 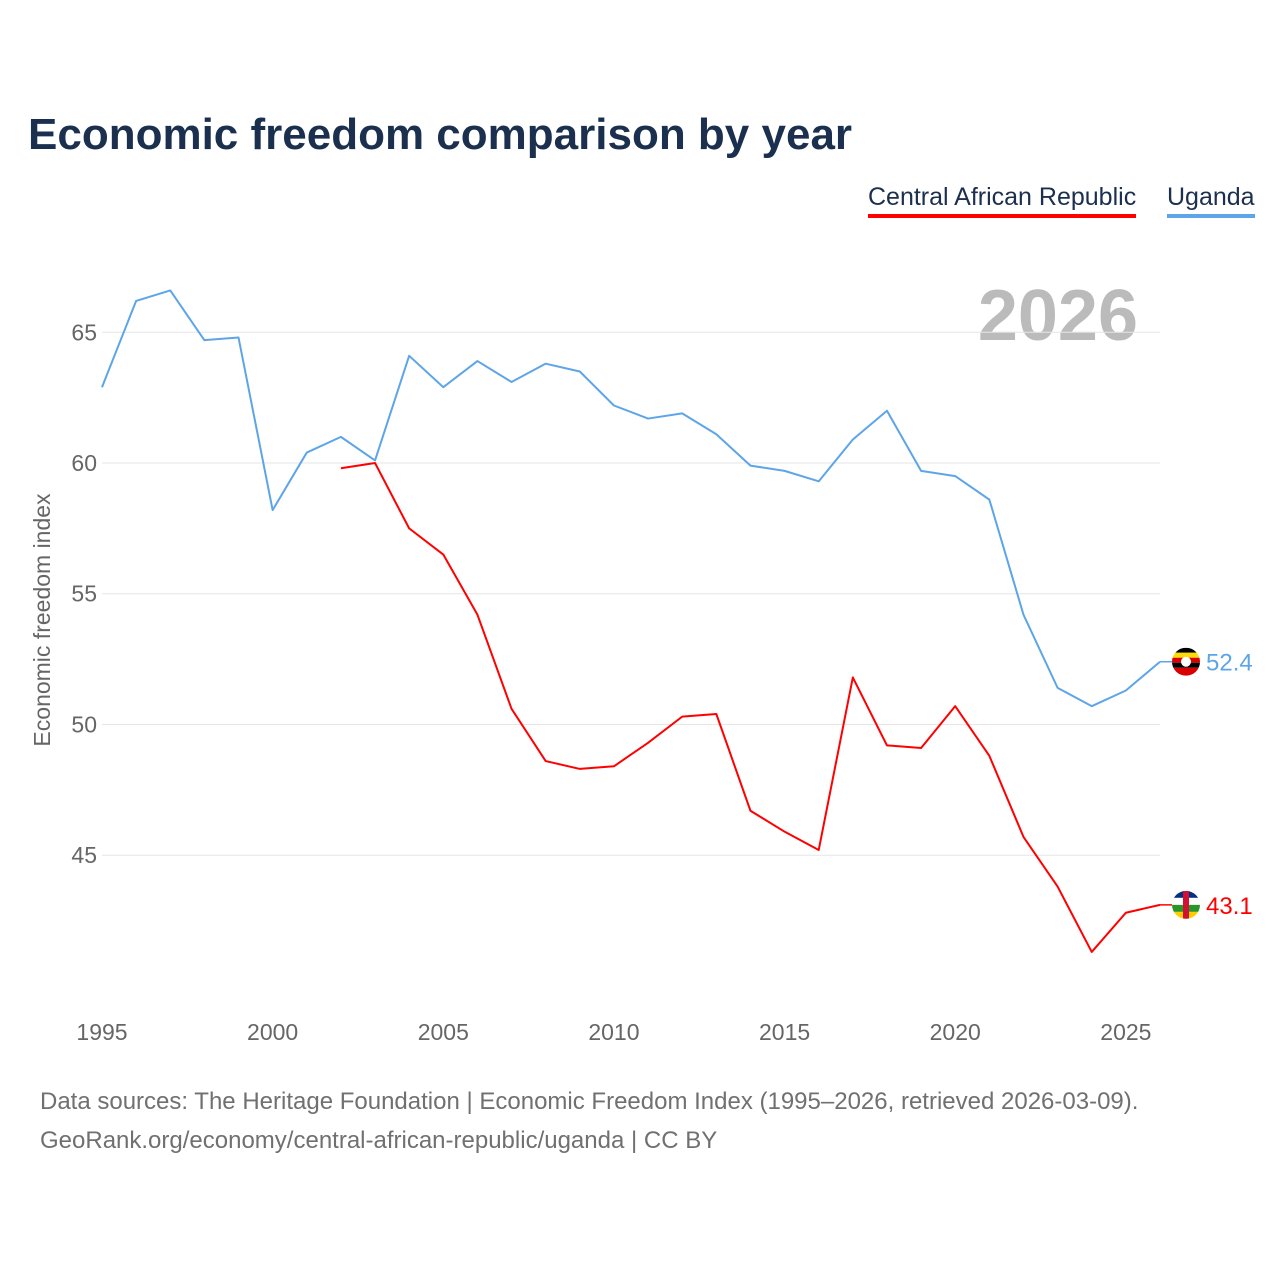 I want to click on x-tick-label: 2025, so click(x=1125, y=1032).